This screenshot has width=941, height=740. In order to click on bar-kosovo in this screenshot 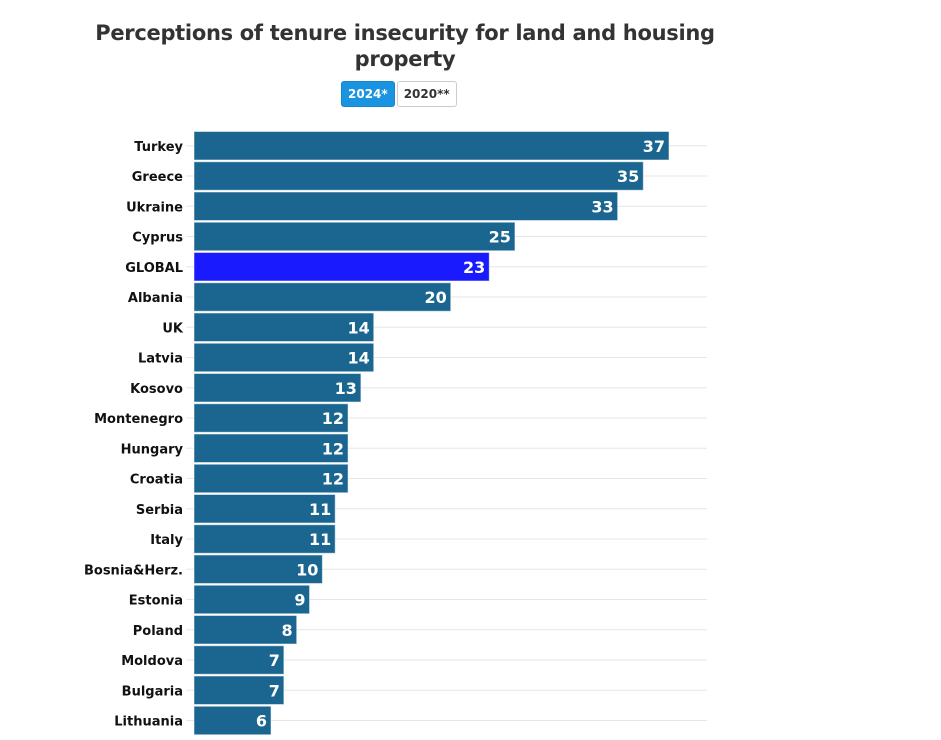, I will do `click(277, 388)`.